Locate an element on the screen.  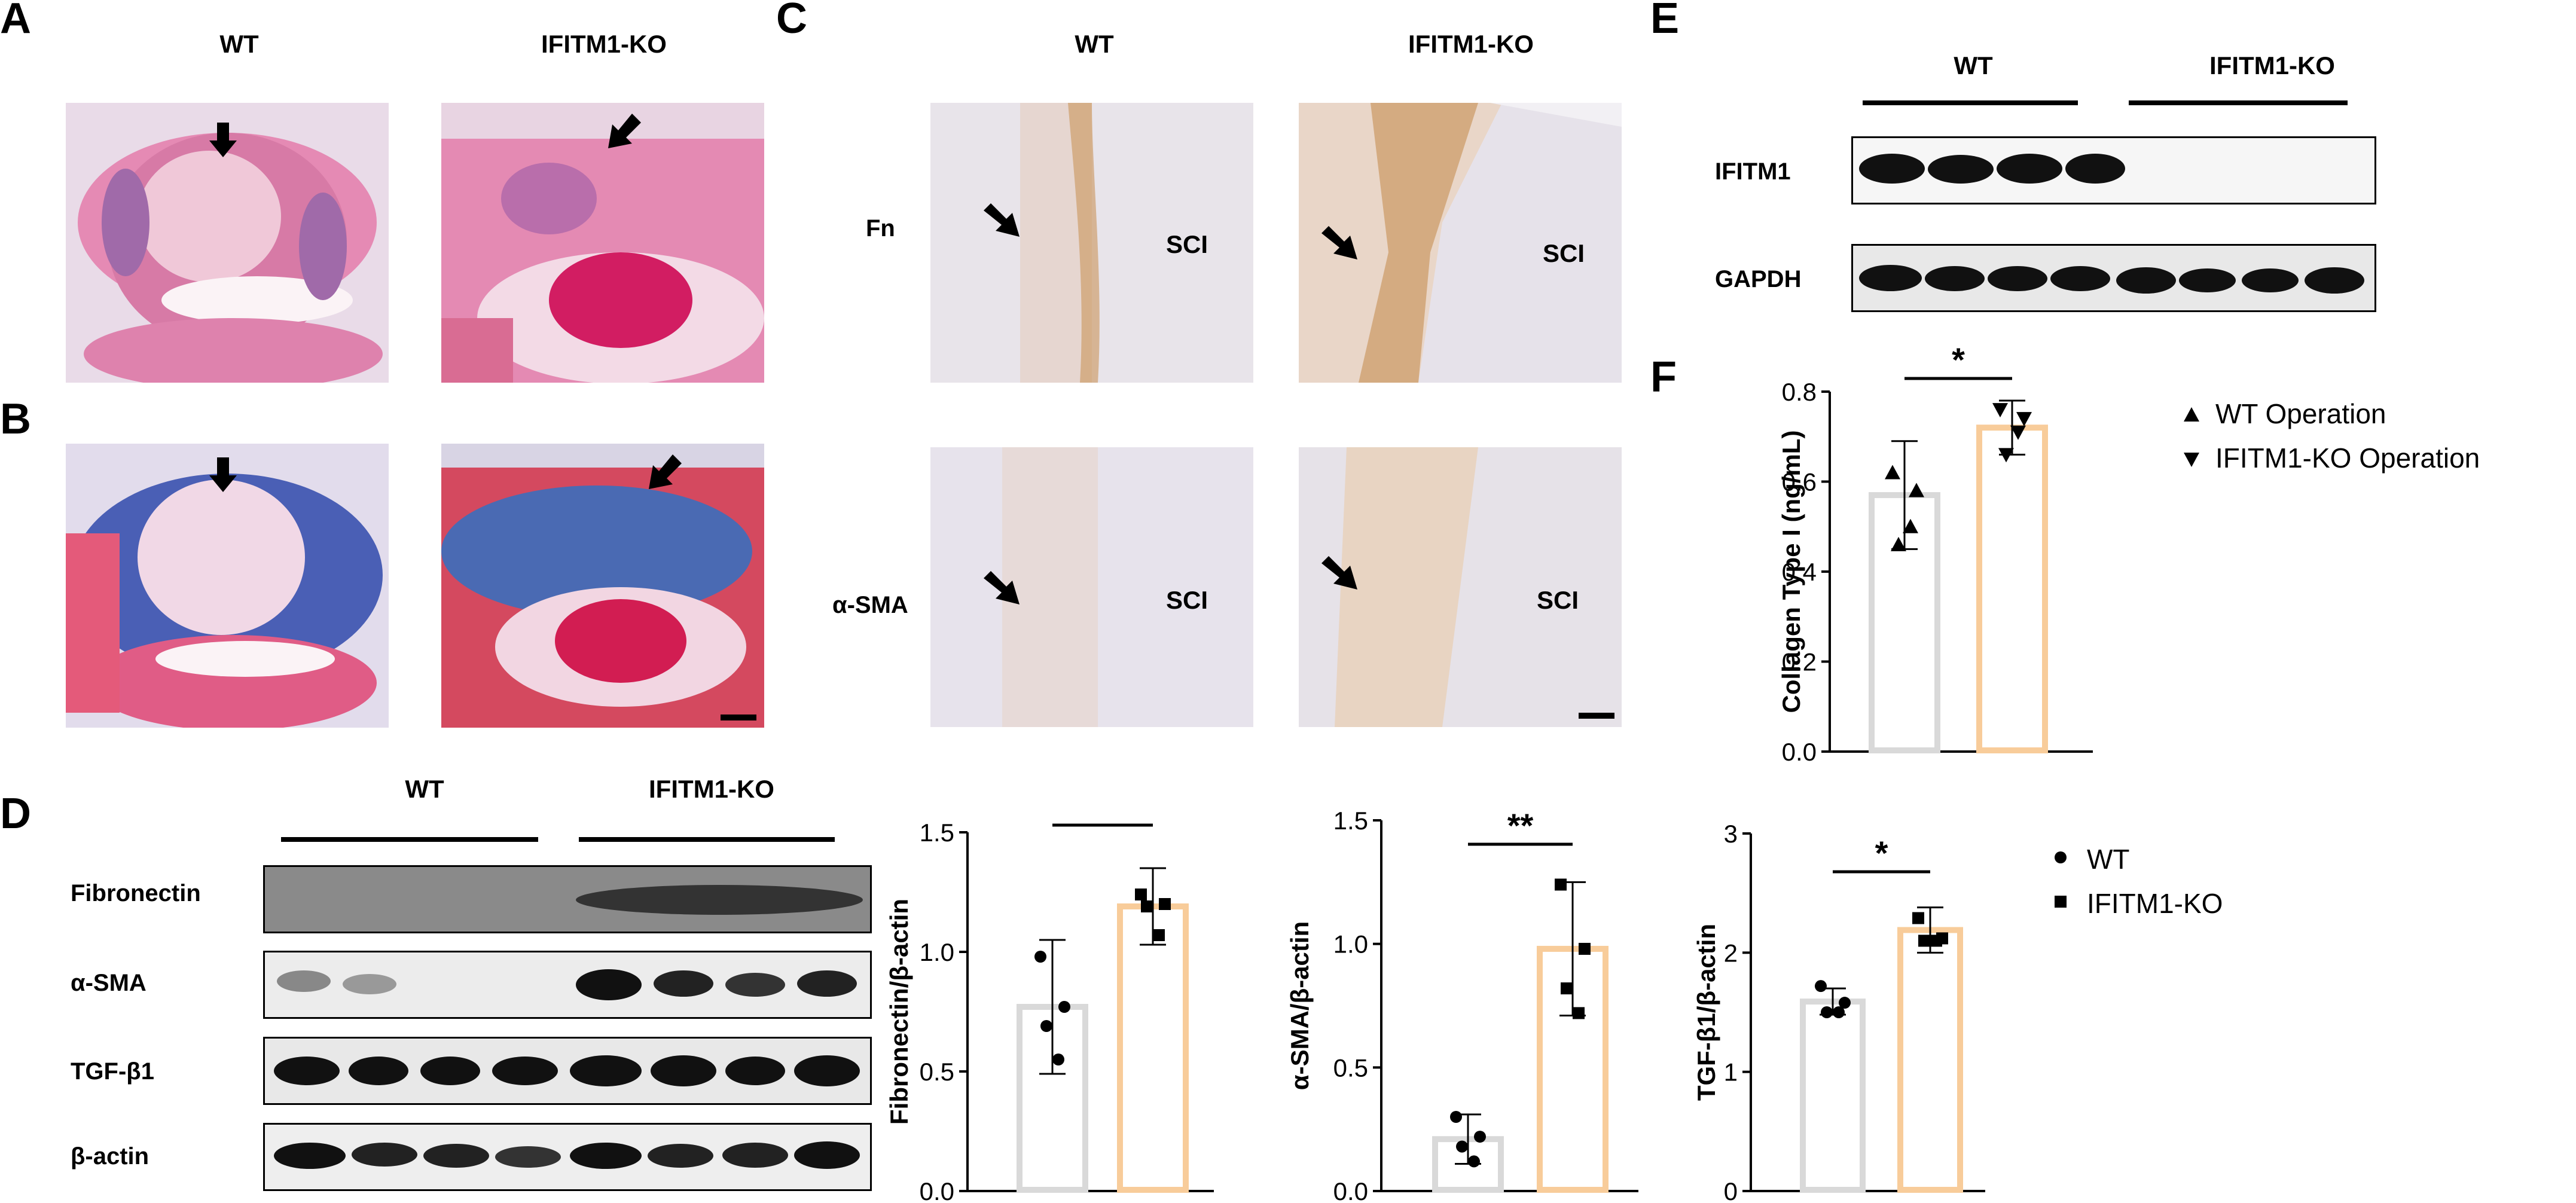
blot-label-asma: α-SMA is located at coordinates (108, 983).